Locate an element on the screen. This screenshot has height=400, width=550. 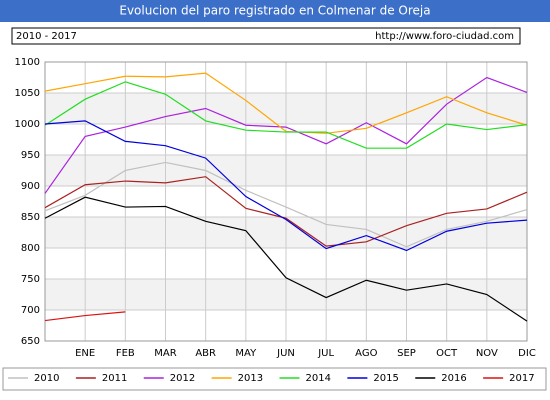
x-tick-label: MAR is located at coordinates (165, 353).